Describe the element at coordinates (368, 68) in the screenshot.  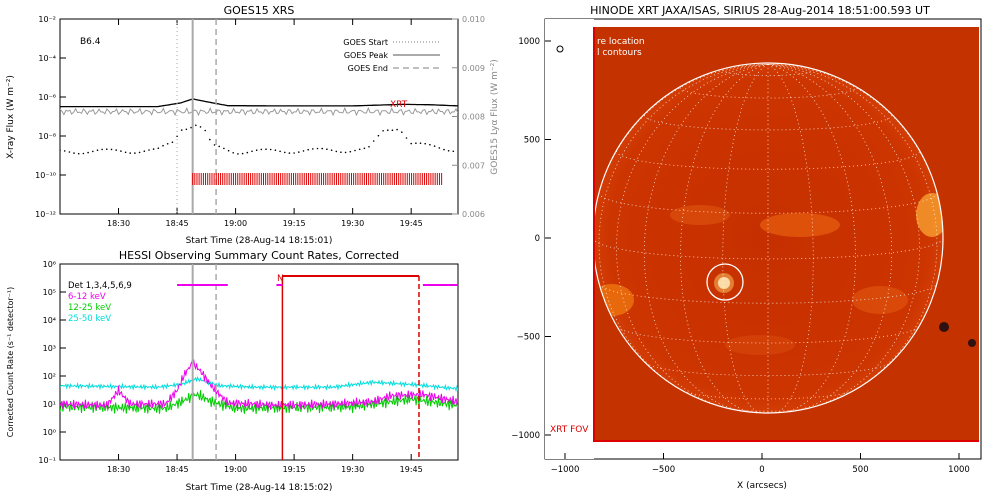
I see `goes-legend-label: GOES End` at that location.